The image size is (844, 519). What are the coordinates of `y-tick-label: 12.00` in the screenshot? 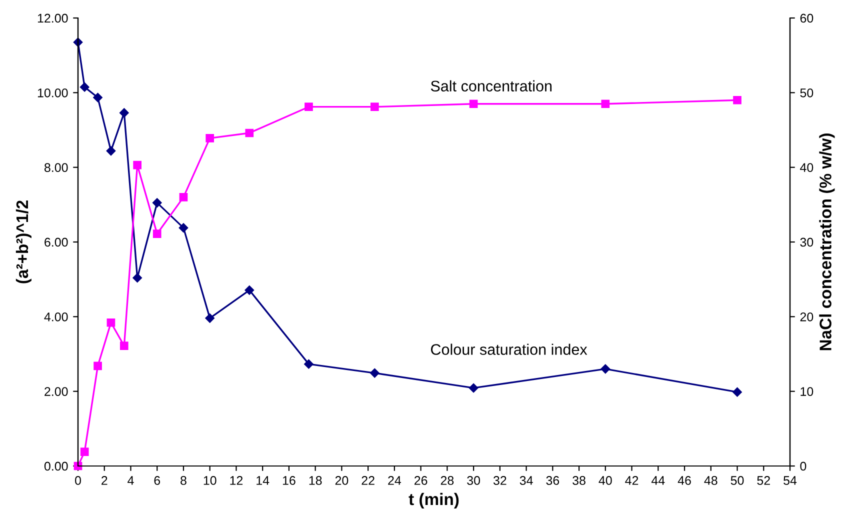 It's located at (53, 18).